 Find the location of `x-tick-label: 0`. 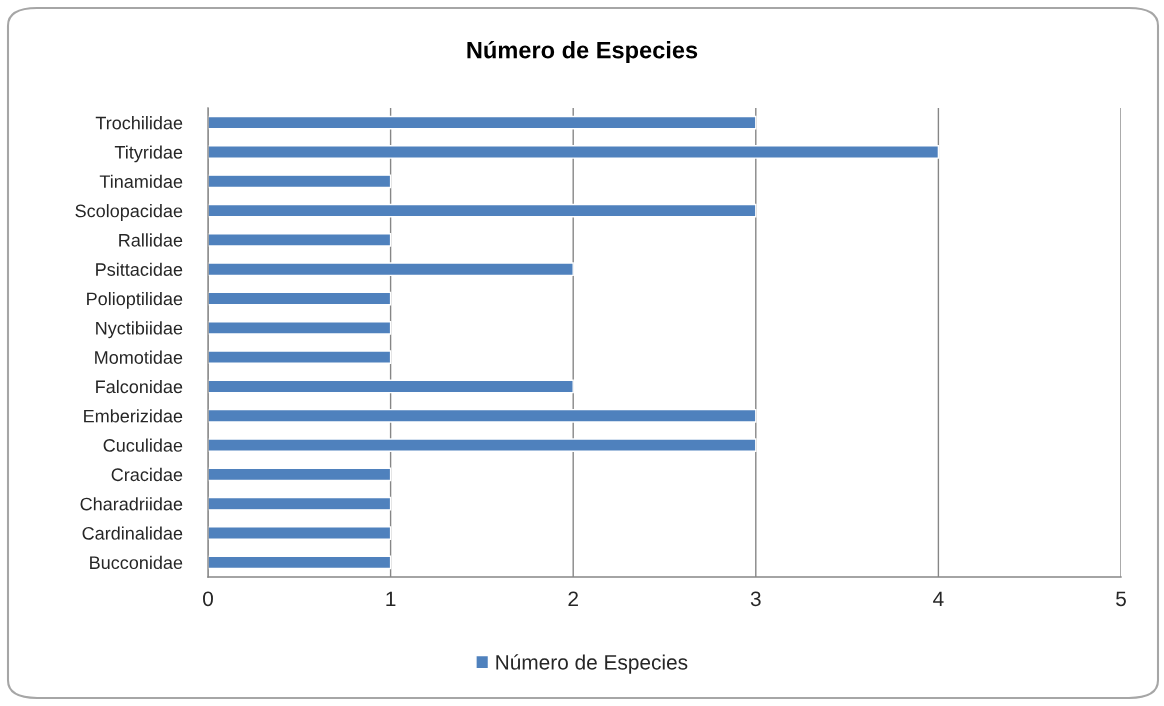

x-tick-label: 0 is located at coordinates (208, 599).